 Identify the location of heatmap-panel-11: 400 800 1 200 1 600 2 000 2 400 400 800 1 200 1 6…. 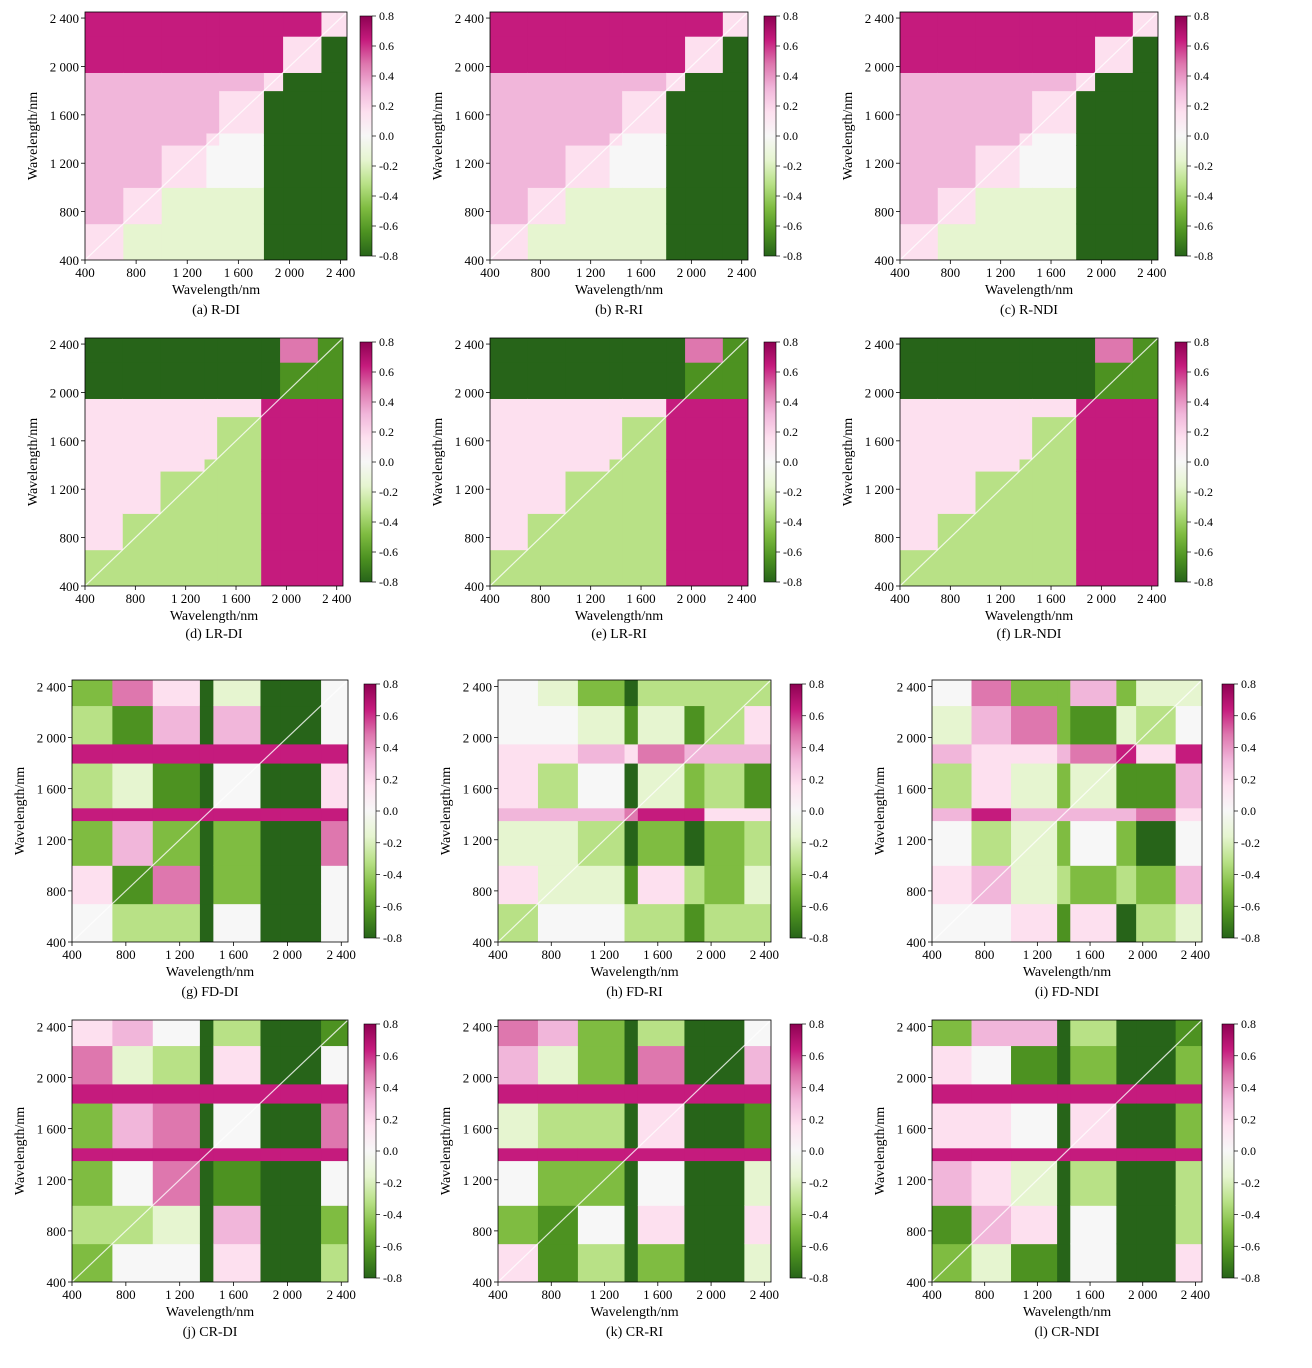
(633, 1178).